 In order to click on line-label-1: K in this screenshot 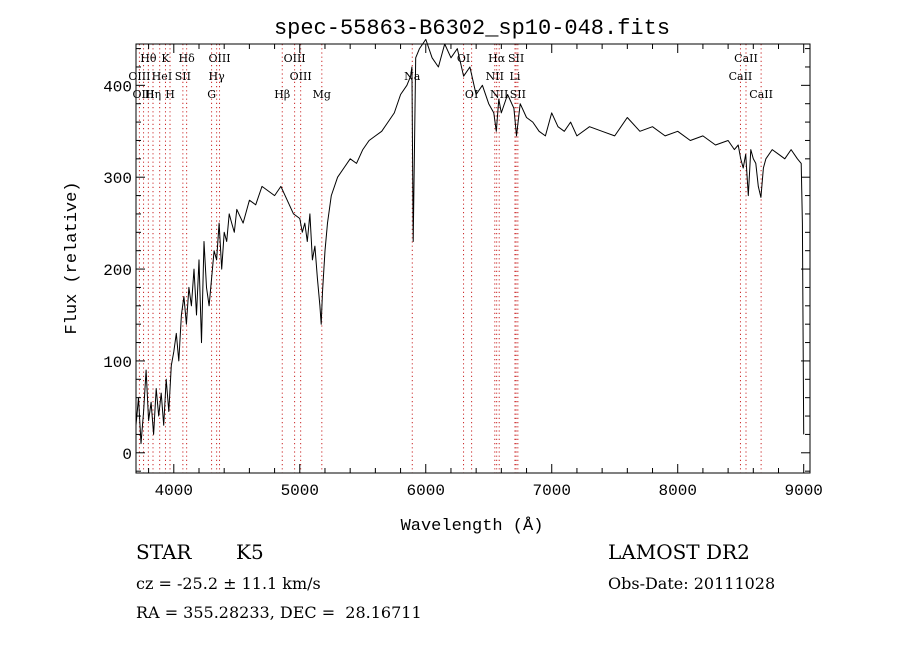, I will do `click(165, 58)`.